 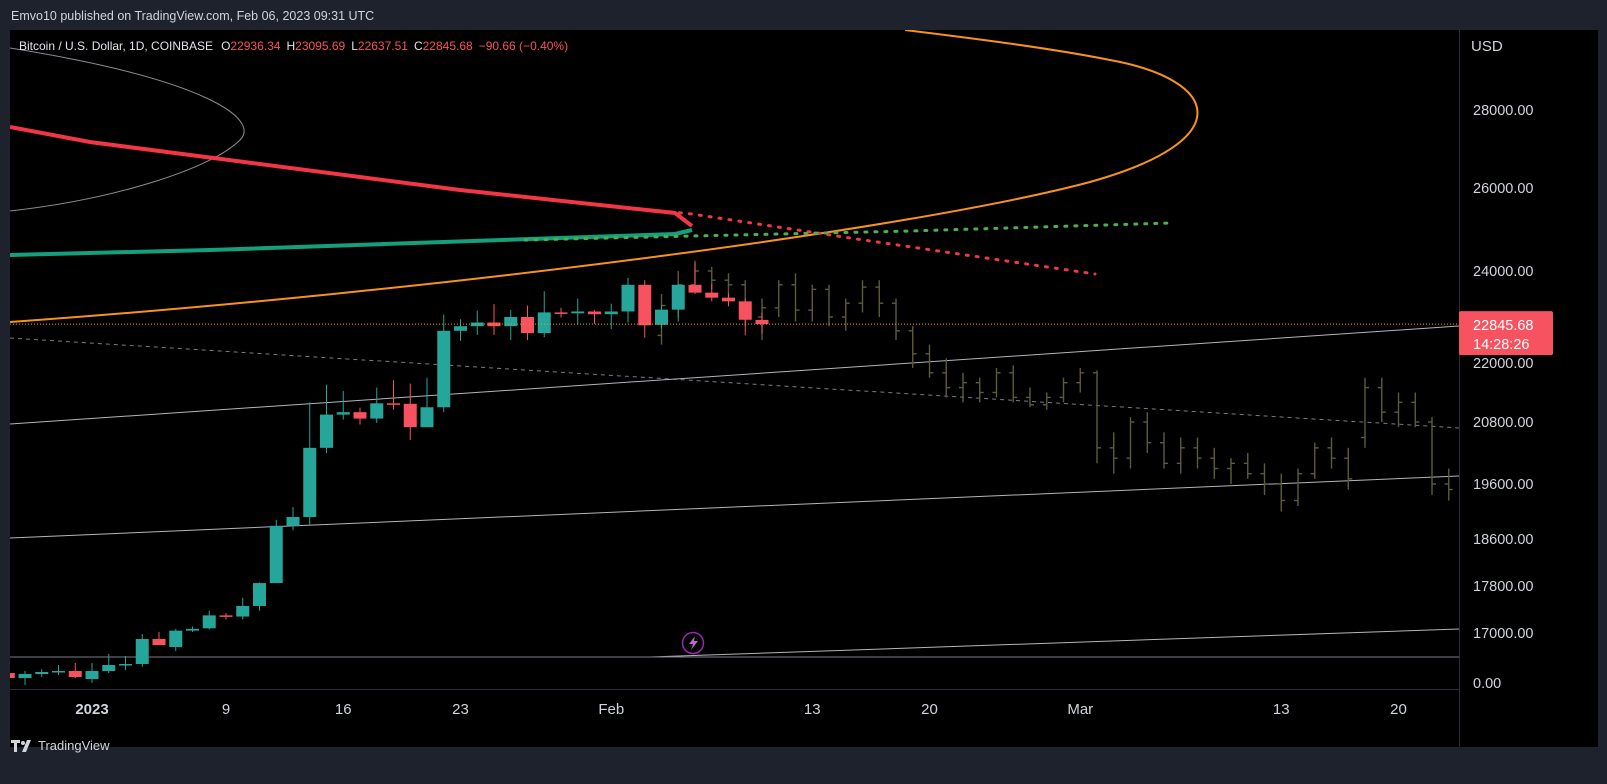 I want to click on channel-line-upper, so click(x=734, y=375).